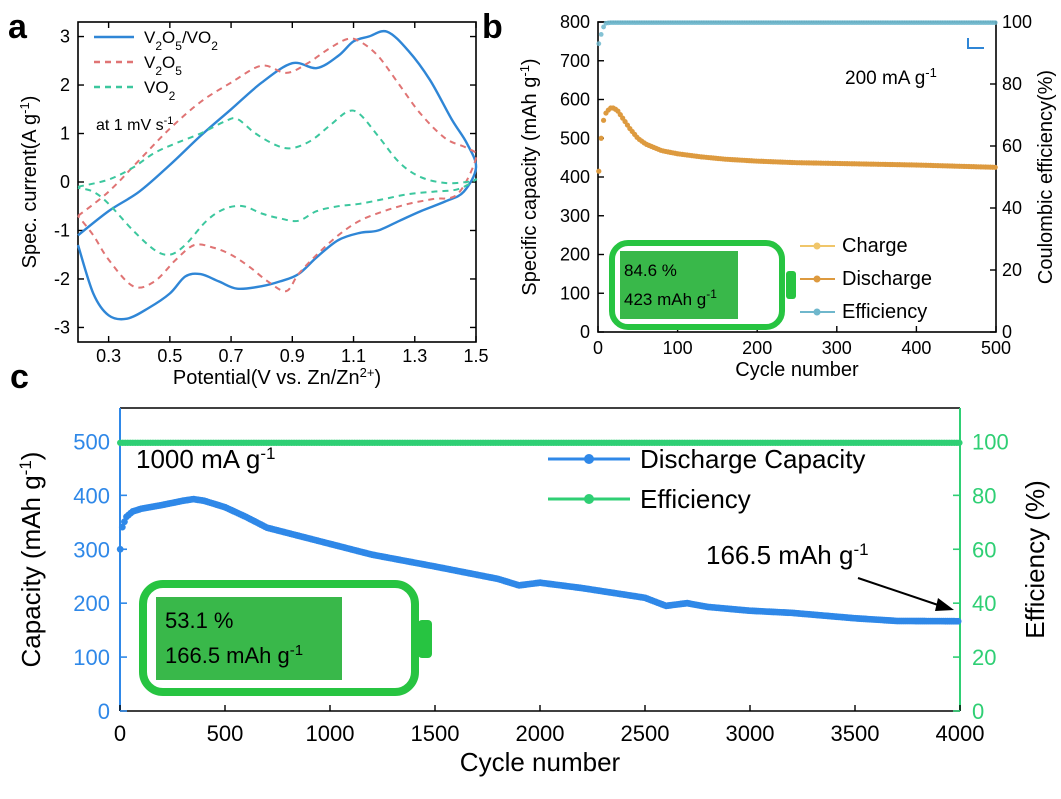  Describe the element at coordinates (1012, 84) in the screenshot. I see `y2-tick-label: 80` at that location.